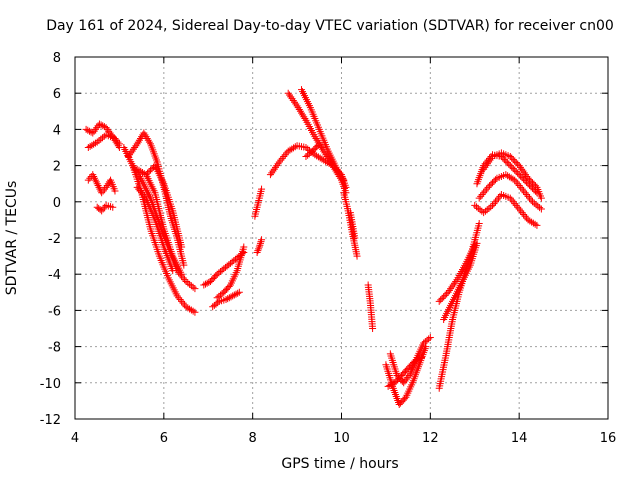 This screenshot has height=480, width=640. What do you see at coordinates (519, 438) in the screenshot?
I see `x-tick-label: 14` at bounding box center [519, 438].